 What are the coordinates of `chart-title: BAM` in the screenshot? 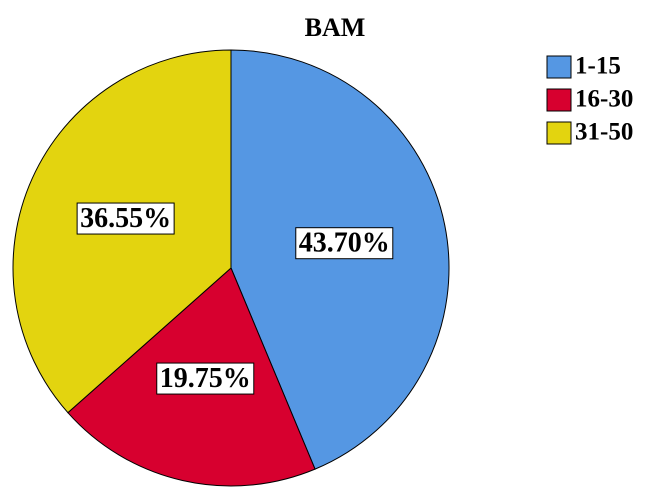 It's located at (335, 27).